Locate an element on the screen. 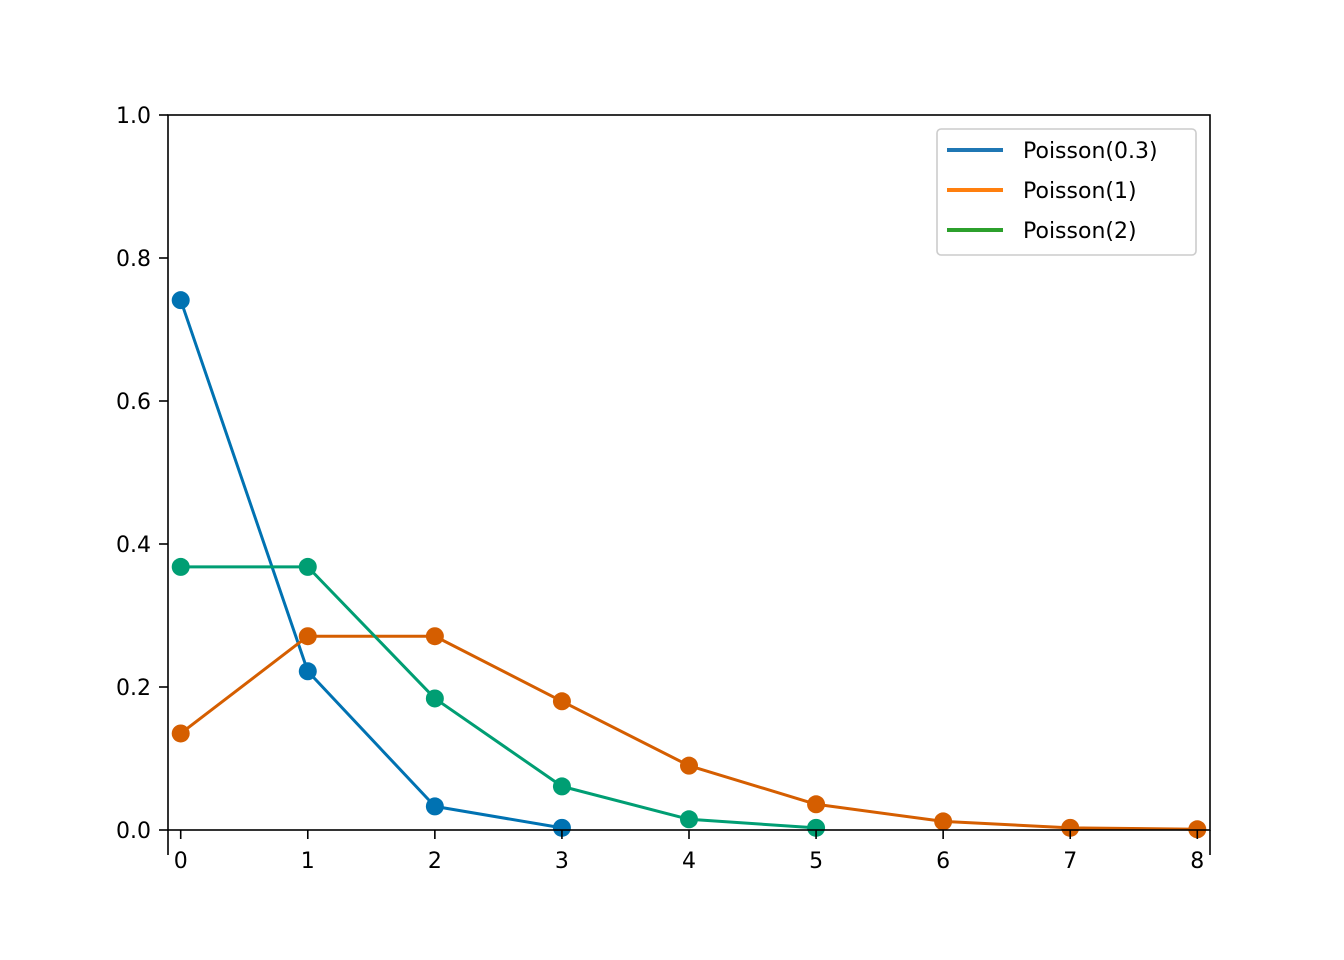  x-tick-label: 1 is located at coordinates (308, 861).